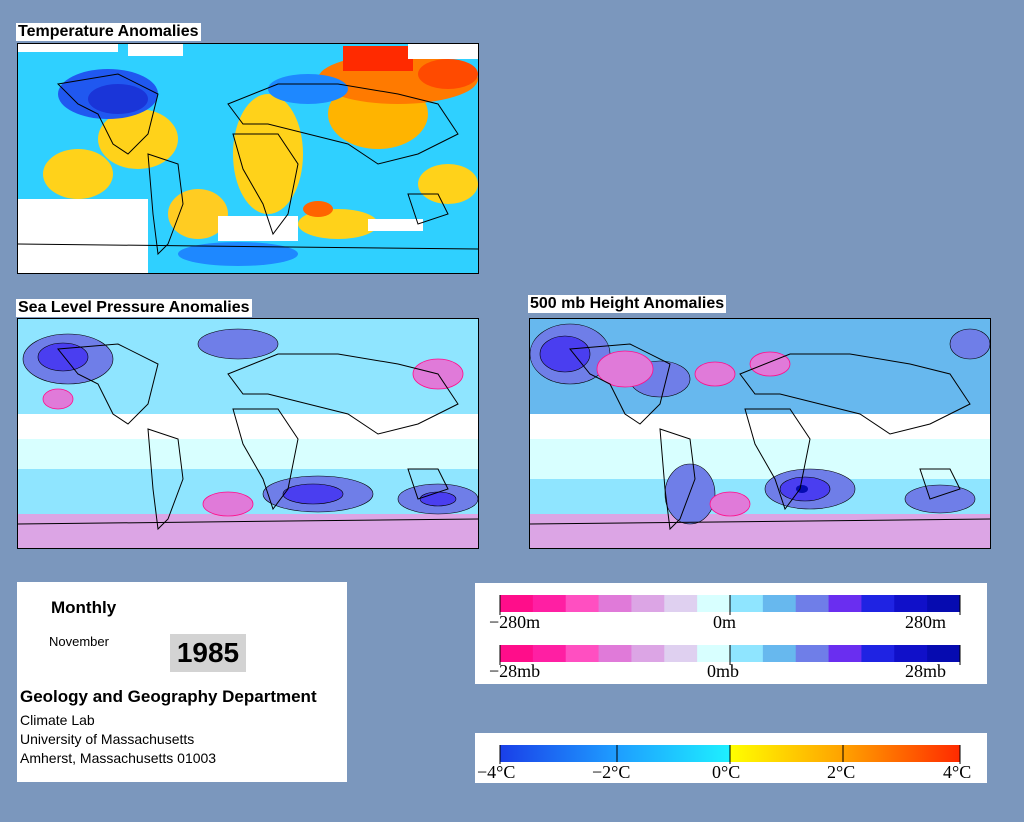  Describe the element at coordinates (79, 641) in the screenshot. I see `month-label: November` at that location.